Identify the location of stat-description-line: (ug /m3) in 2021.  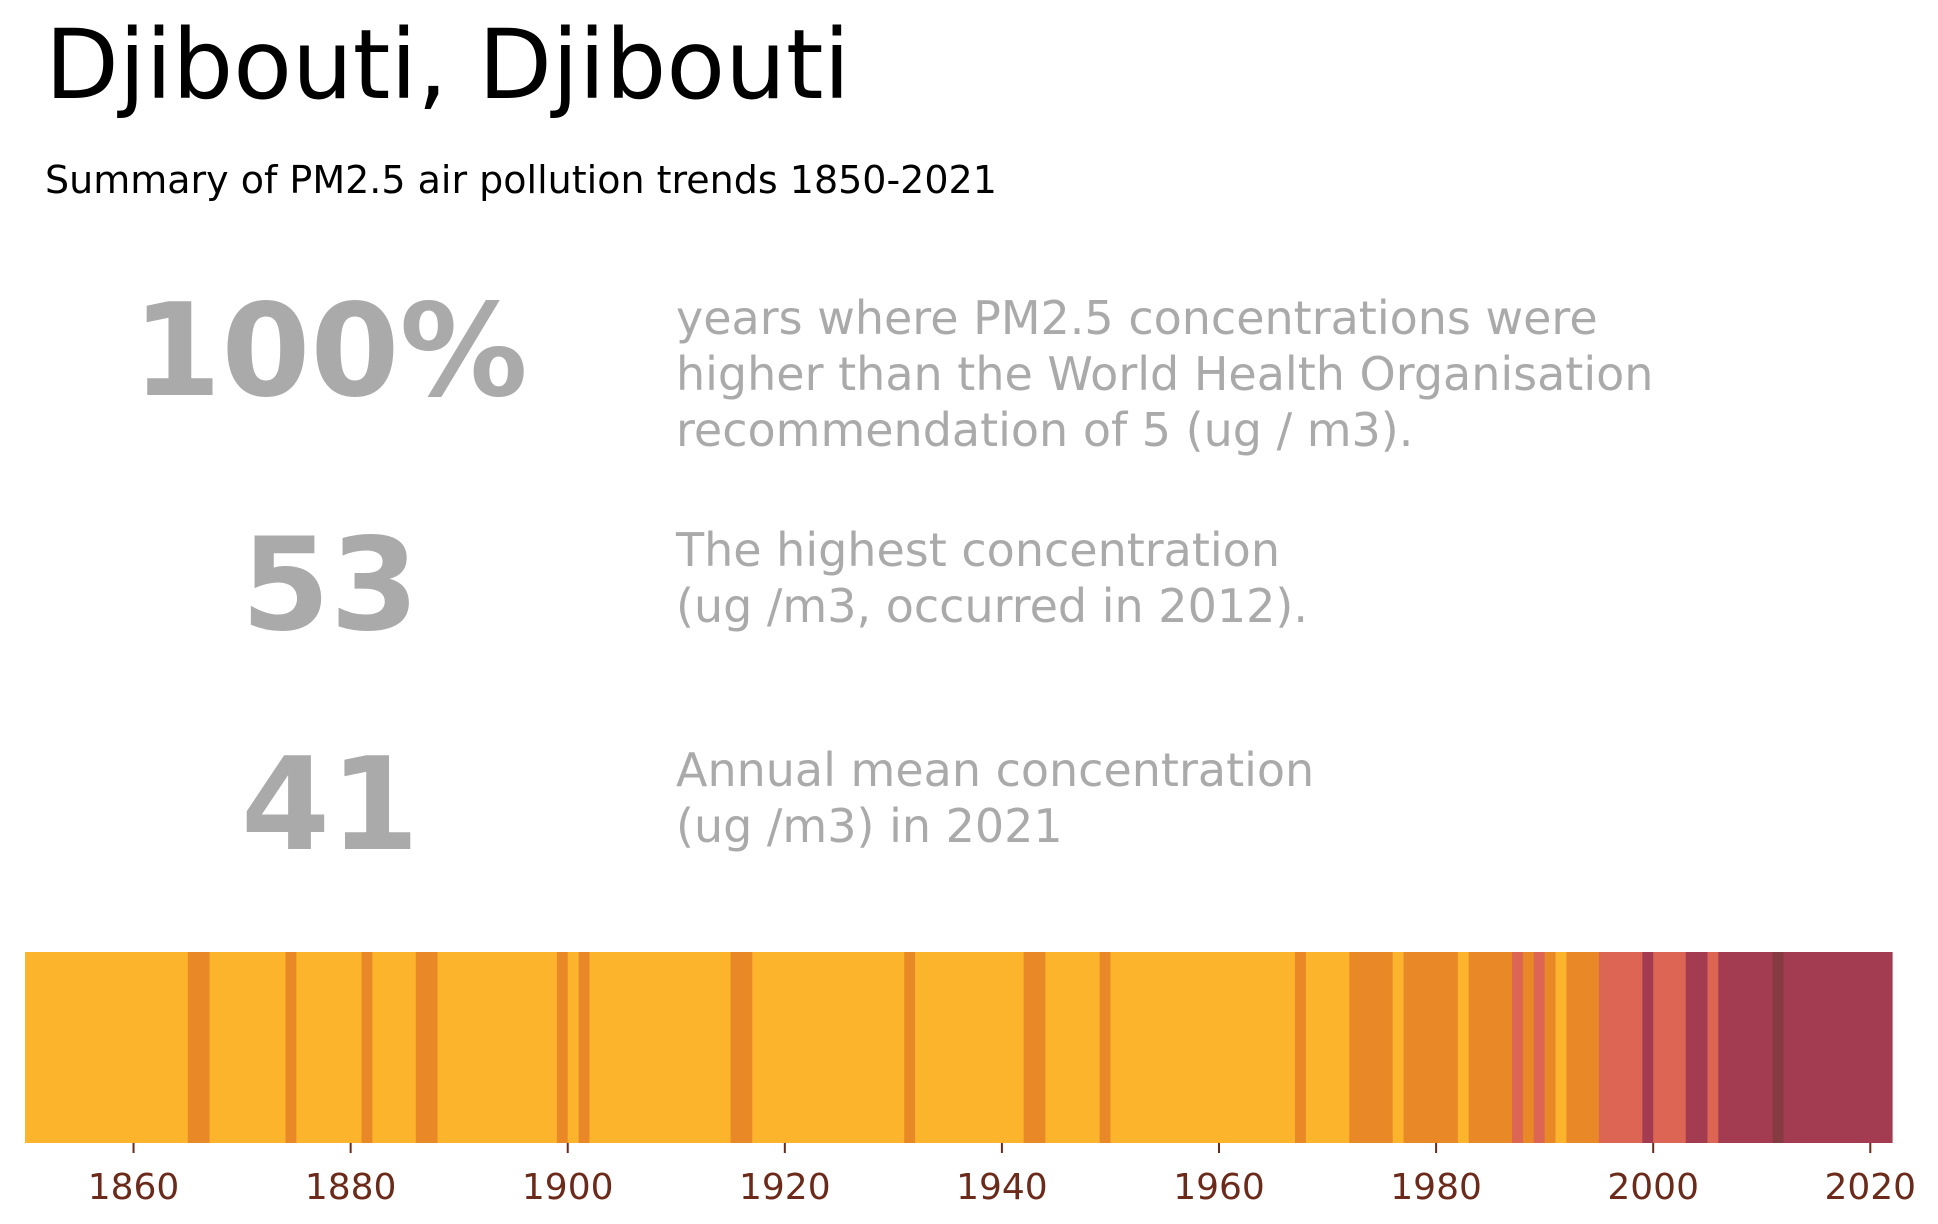
(869, 826).